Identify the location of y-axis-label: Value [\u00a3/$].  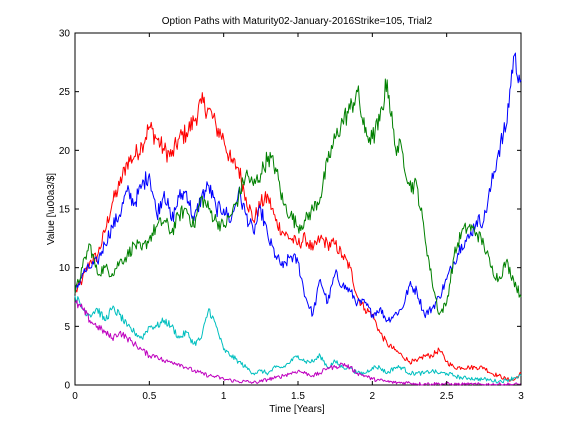
(51, 209).